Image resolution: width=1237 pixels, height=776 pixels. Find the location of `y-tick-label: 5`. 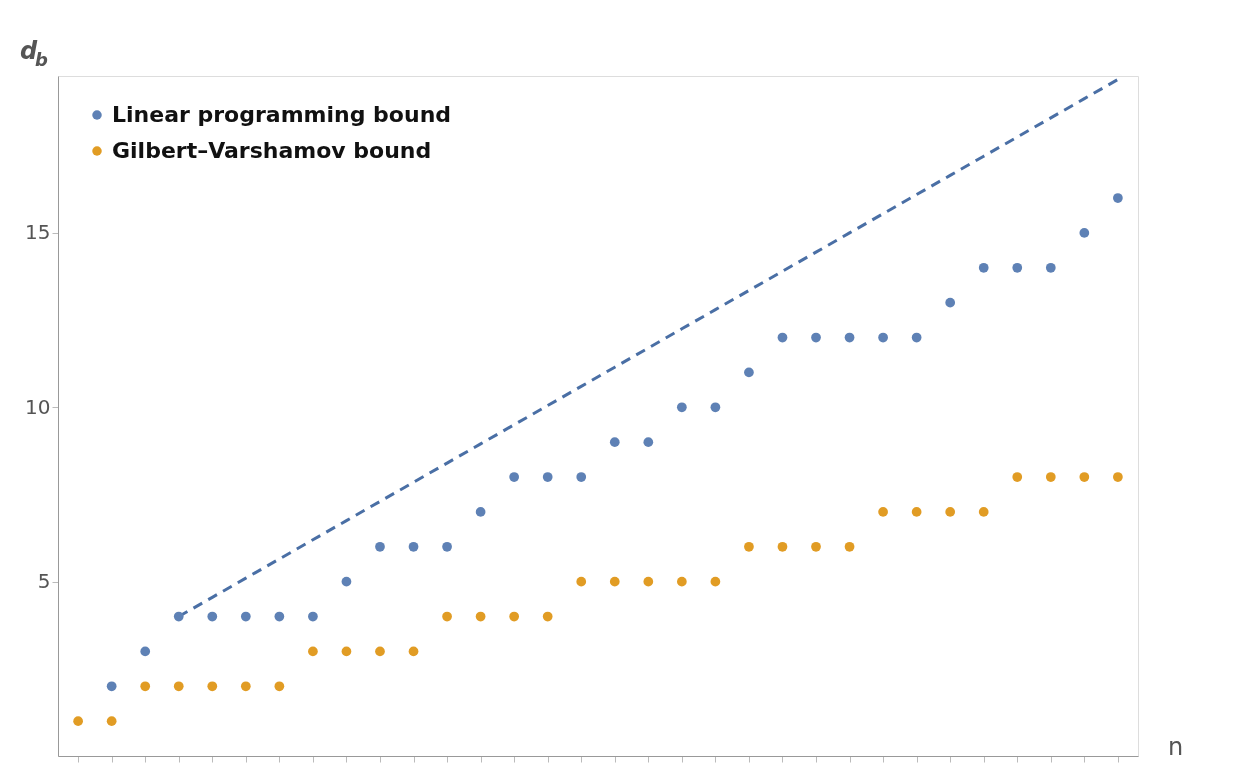

y-tick-label: 5 is located at coordinates (44, 581).